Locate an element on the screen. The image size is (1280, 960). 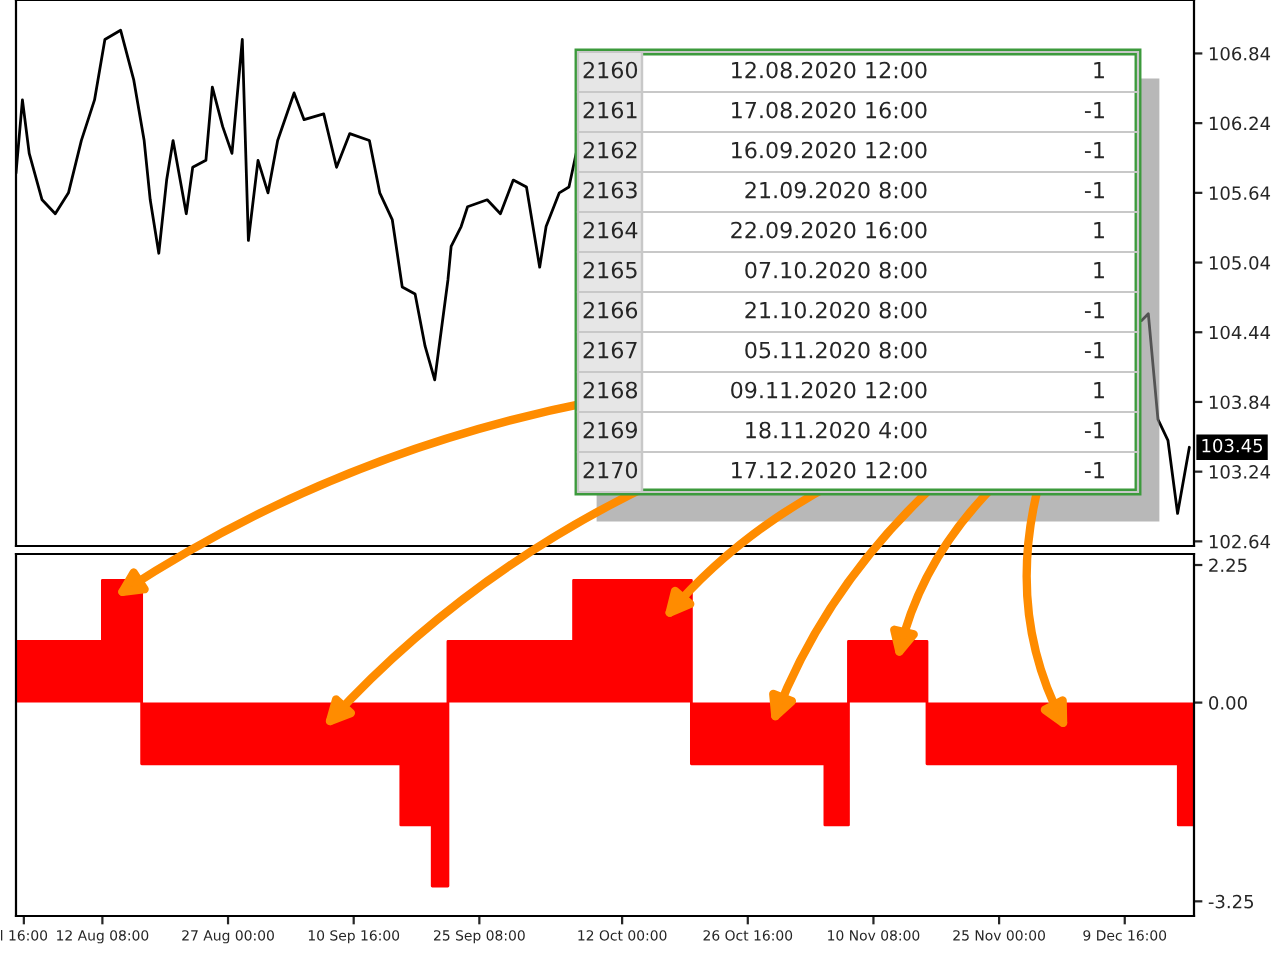
annotation: 16.09.2020 12:00 is located at coordinates (829, 150).